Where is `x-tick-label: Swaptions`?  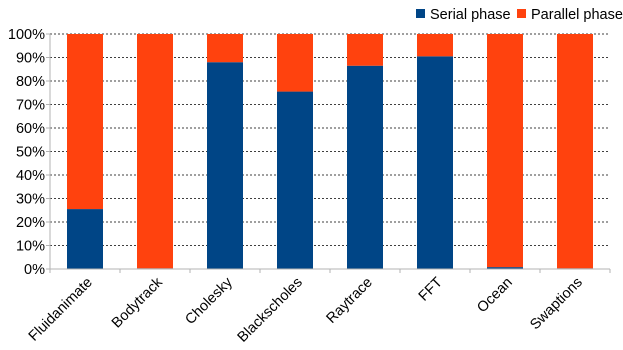 x-tick-label: Swaptions is located at coordinates (556, 304).